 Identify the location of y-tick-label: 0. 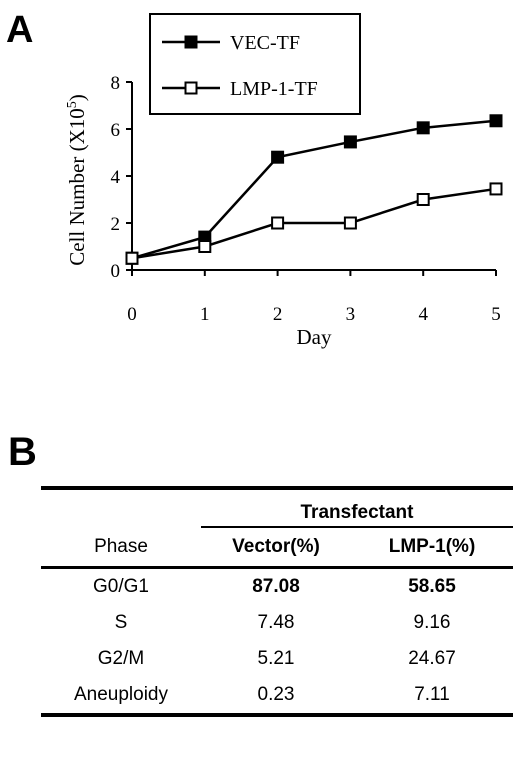
(116, 271).